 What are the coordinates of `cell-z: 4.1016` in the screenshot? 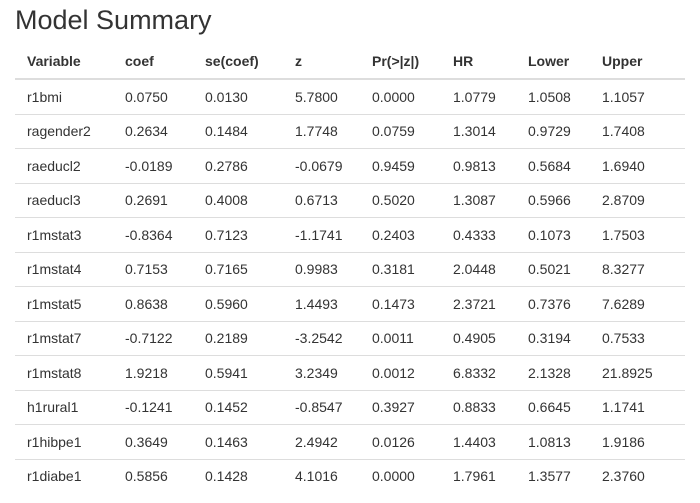 It's located at (321, 475).